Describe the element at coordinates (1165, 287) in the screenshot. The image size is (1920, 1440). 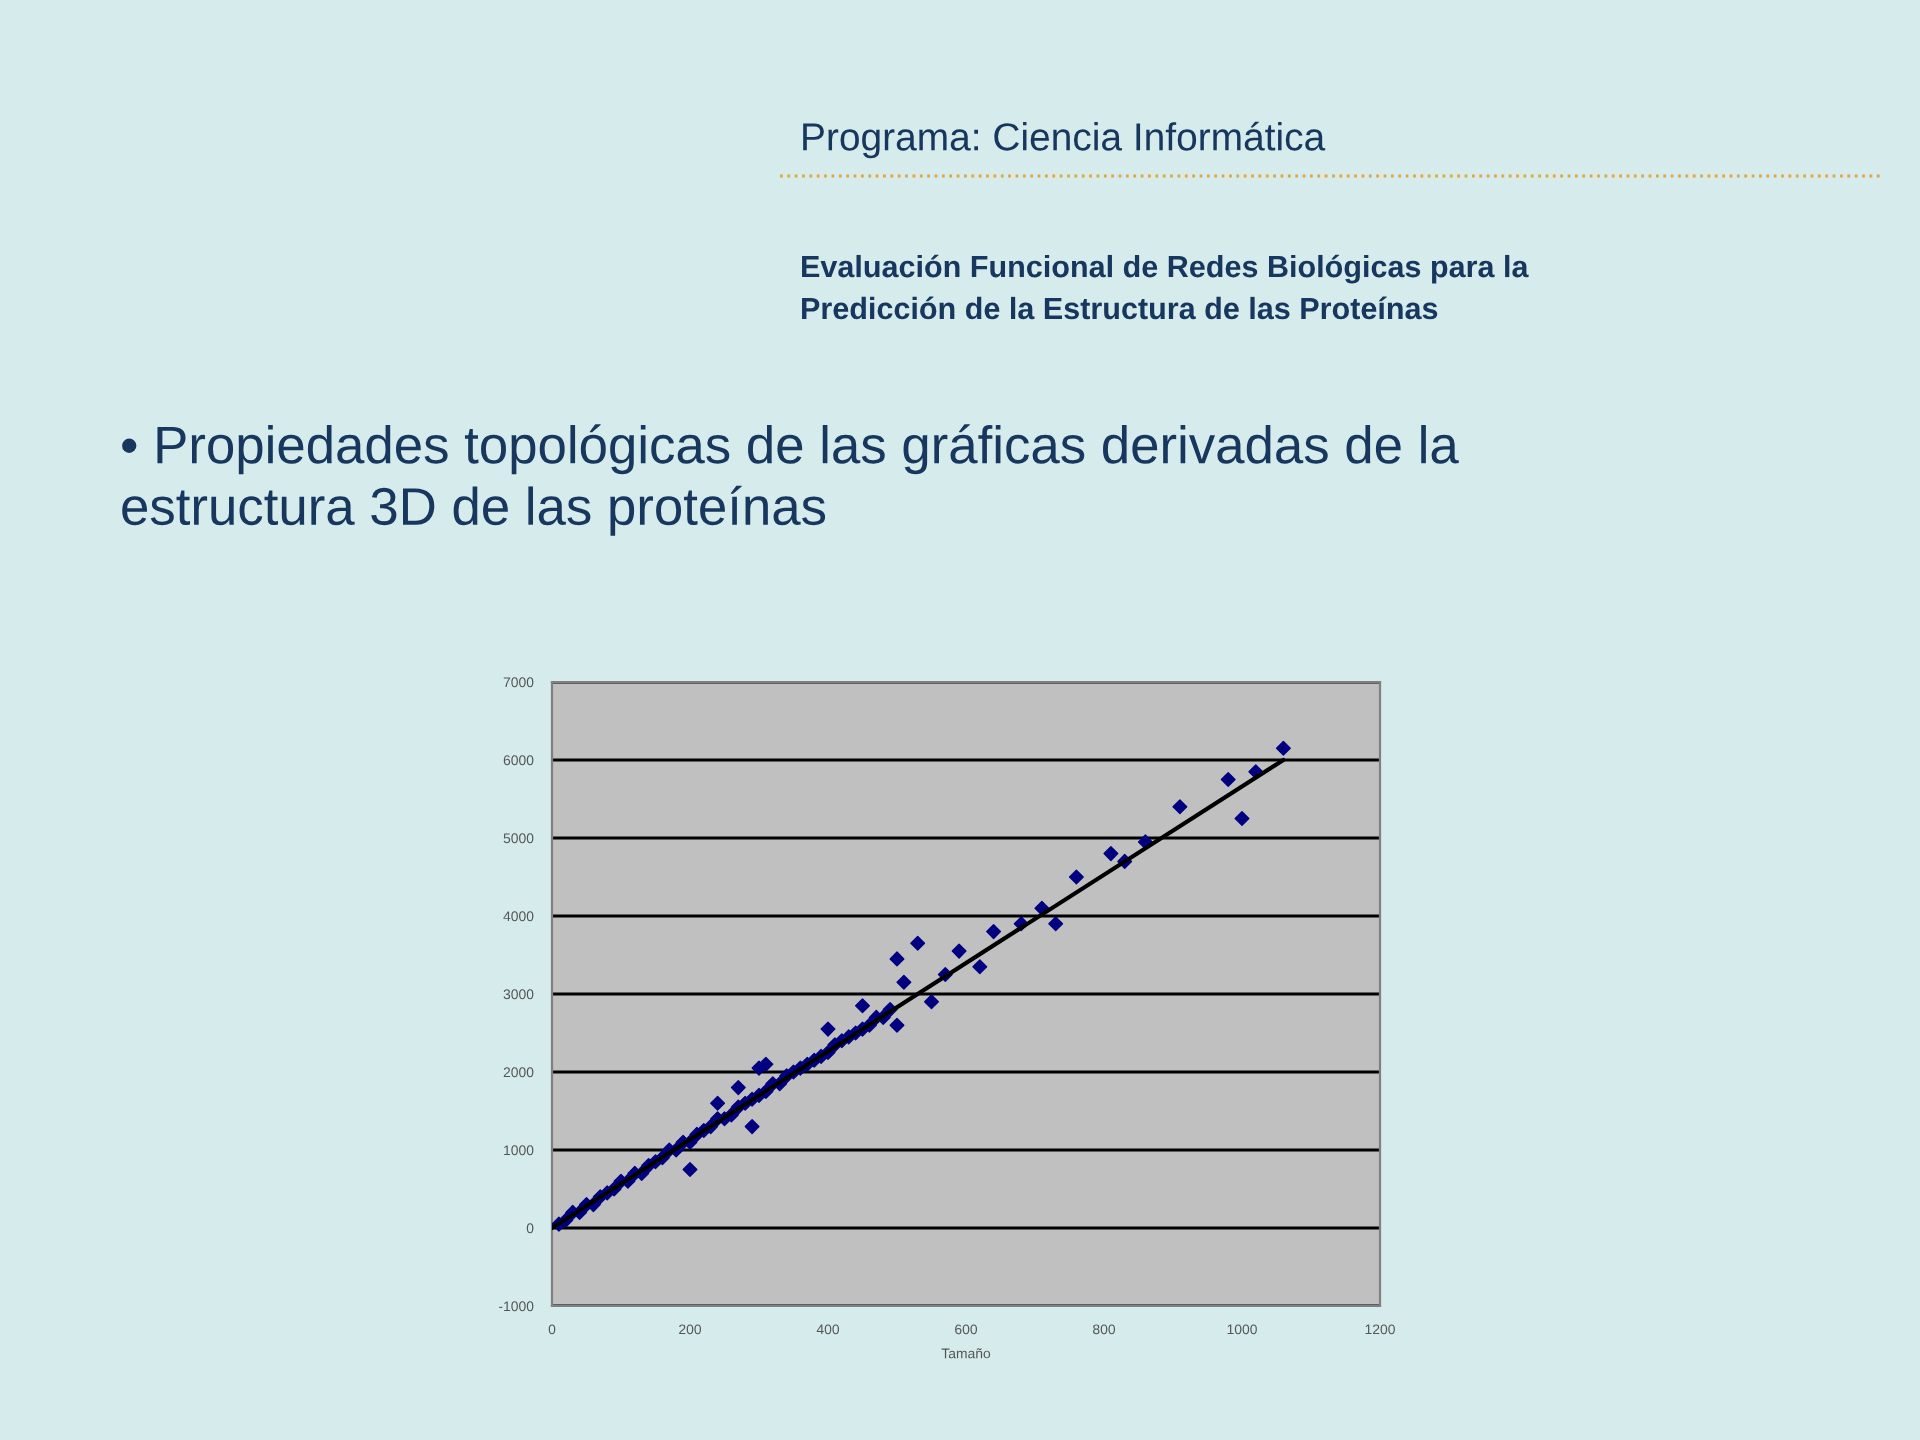
I see `chart-subtitle: Evaluación Funcional de Redes Biológicas para la Predicción de la Estructura de las Proteínas` at that location.